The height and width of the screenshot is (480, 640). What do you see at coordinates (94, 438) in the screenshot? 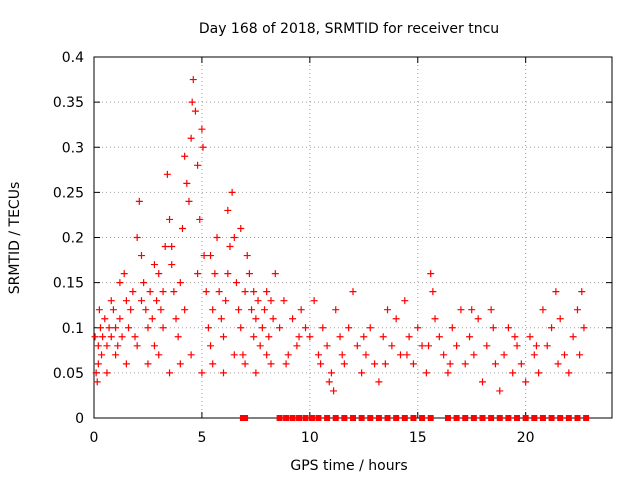
I see `x-tick-label: 0` at bounding box center [94, 438].